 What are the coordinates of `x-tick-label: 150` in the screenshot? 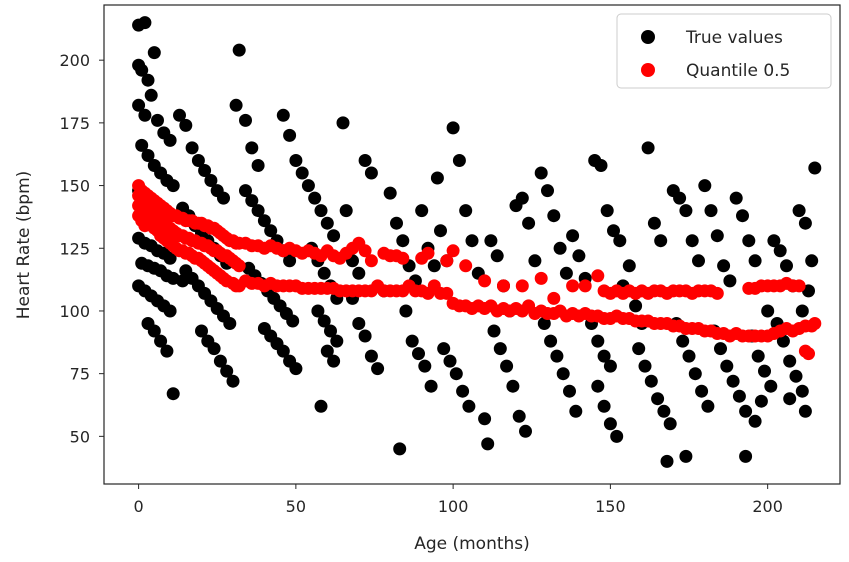 It's located at (610, 506).